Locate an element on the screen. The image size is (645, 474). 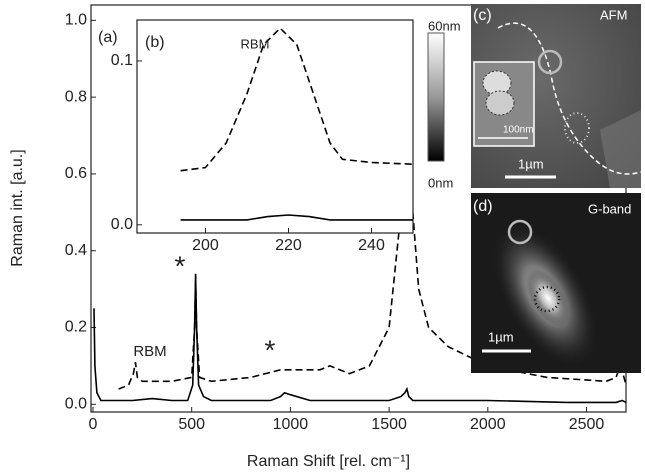
x-tick-label: 200 is located at coordinates (205, 245).